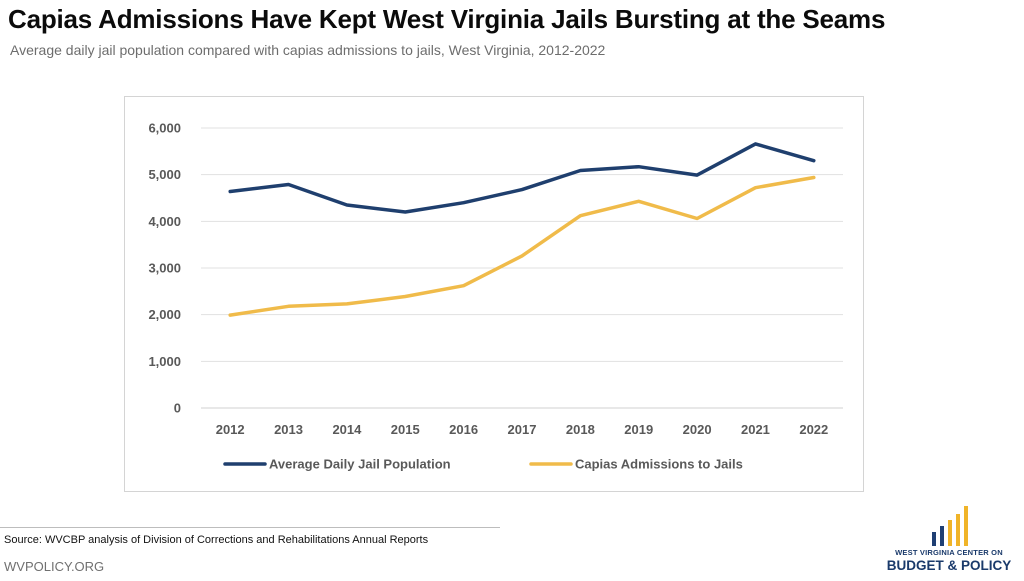 This screenshot has height=581, width=1024. I want to click on x-tick-label: 2013, so click(288, 429).